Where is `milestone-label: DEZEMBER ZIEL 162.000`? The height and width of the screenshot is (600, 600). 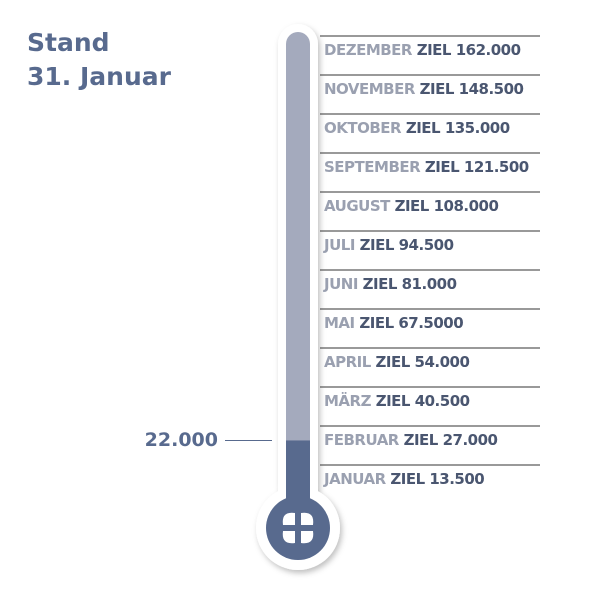
milestone-label: DEZEMBER ZIEL 162.000 is located at coordinates (422, 50).